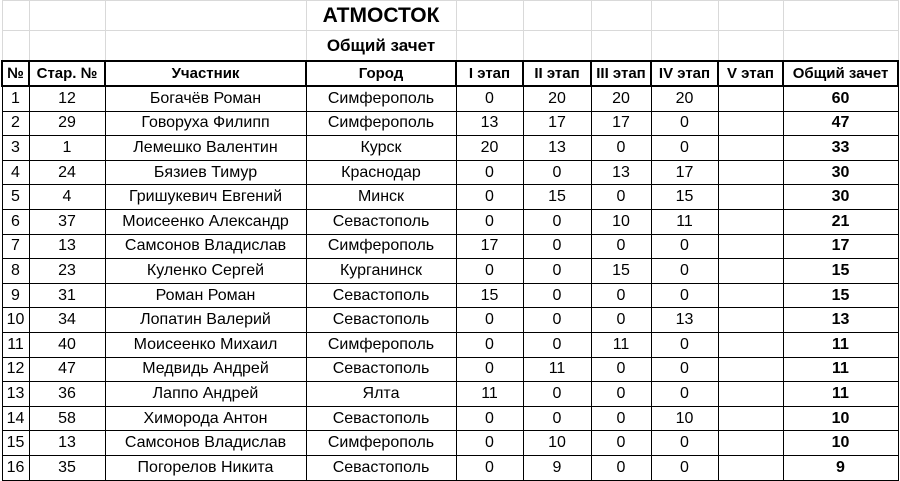  What do you see at coordinates (67, 467) in the screenshot?
I see `cell: 35` at bounding box center [67, 467].